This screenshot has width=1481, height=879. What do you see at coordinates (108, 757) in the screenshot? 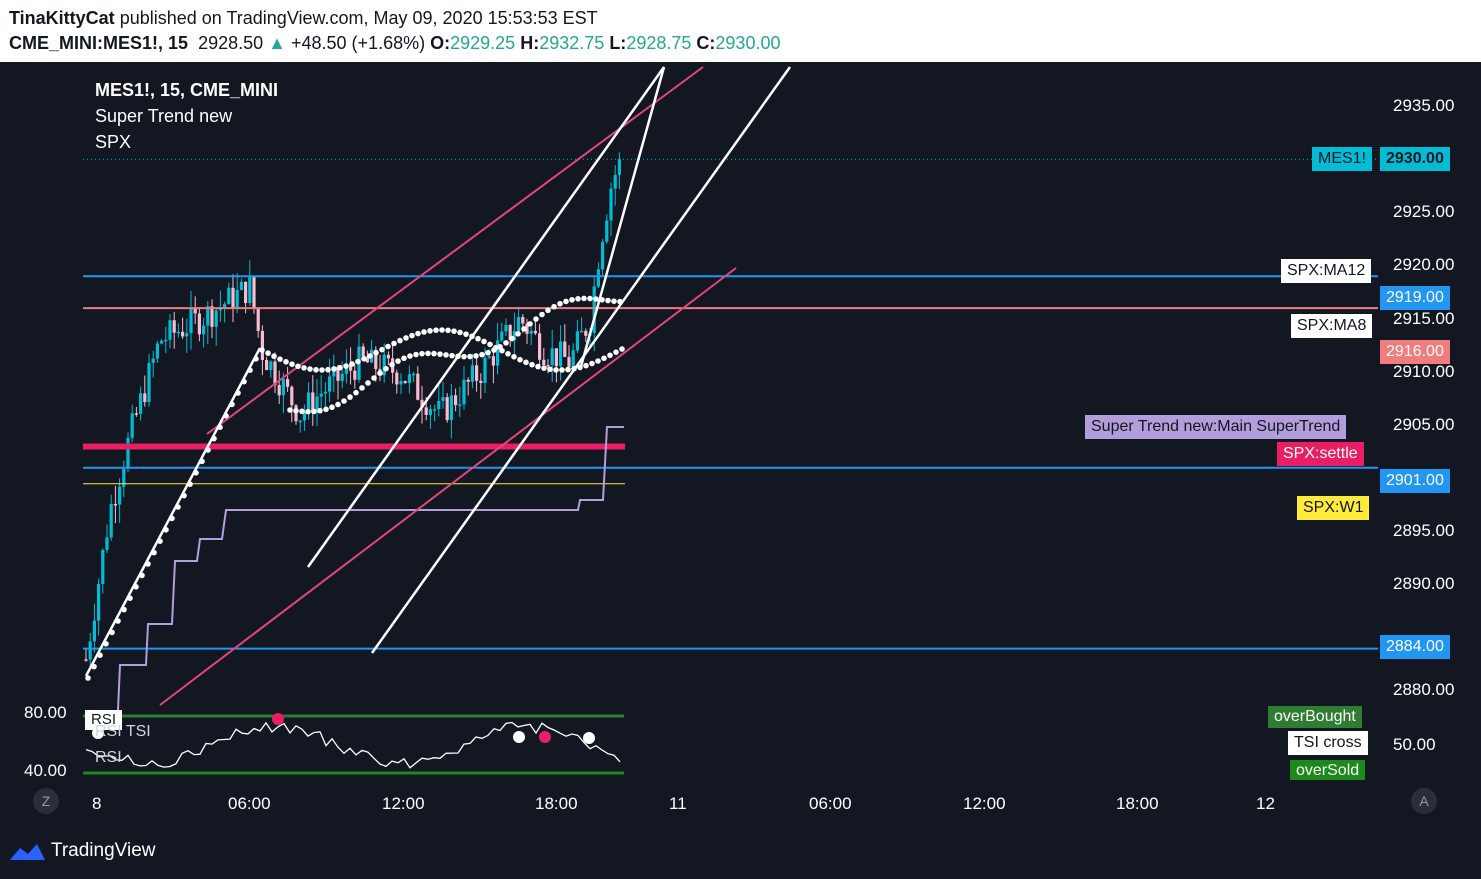
I see `rsi-legend-2: RSI` at bounding box center [108, 757].